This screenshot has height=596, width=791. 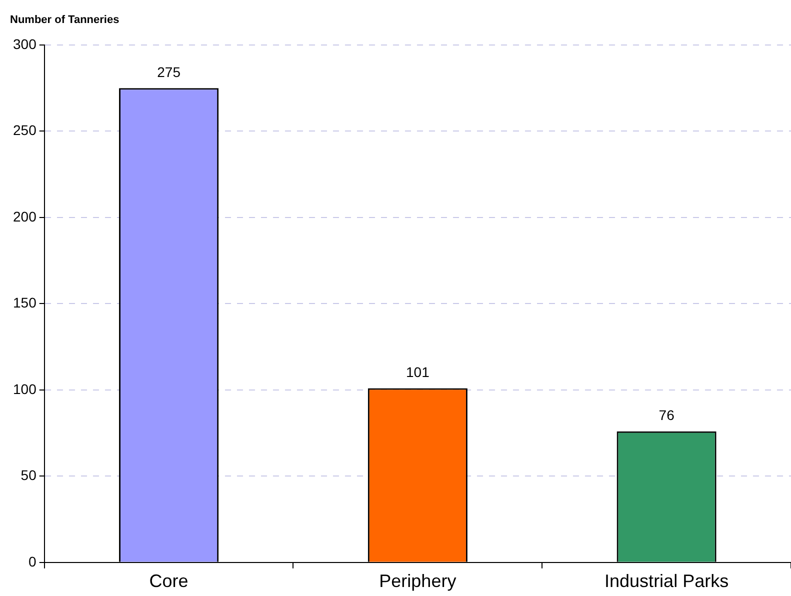 I want to click on x-tick-label: Industrial Parks, so click(x=666, y=581).